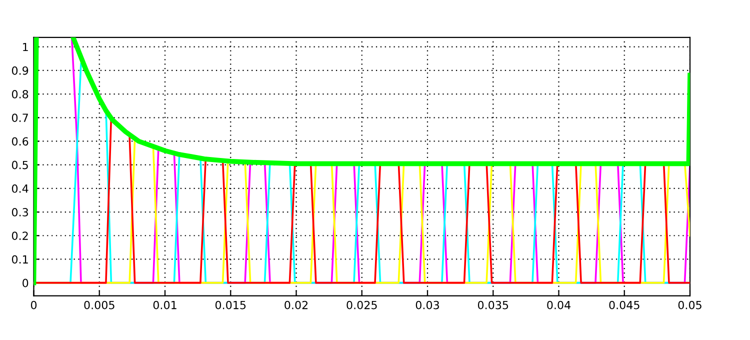 The width and height of the screenshot is (750, 340). Describe the element at coordinates (296, 305) in the screenshot. I see `x-tick-label: 0.02` at that location.